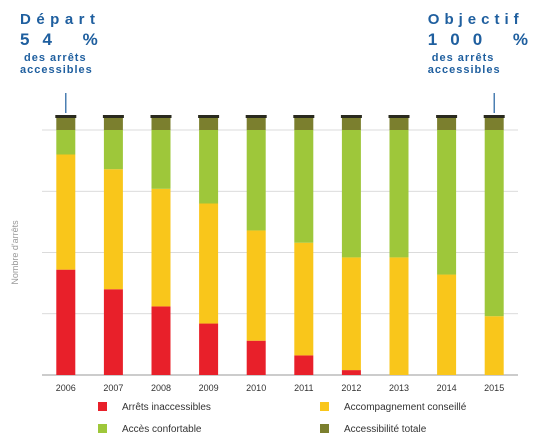  Describe the element at coordinates (475, 19) in the screenshot. I see `end-callout-title: Objectif` at that location.